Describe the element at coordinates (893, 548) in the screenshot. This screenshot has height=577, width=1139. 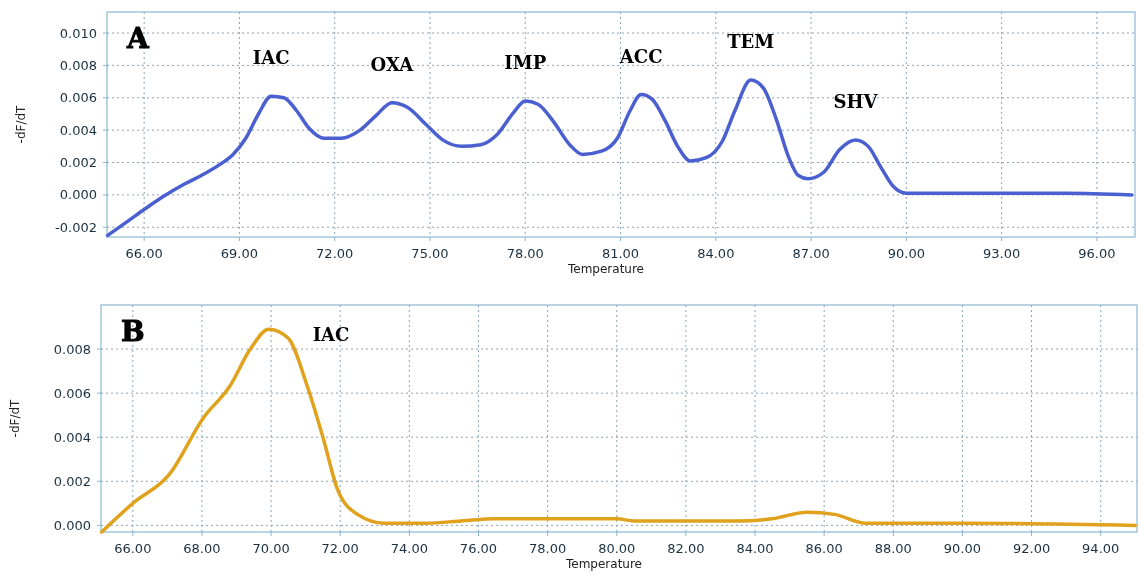
I see `x-tick-label: 88.00` at that location.